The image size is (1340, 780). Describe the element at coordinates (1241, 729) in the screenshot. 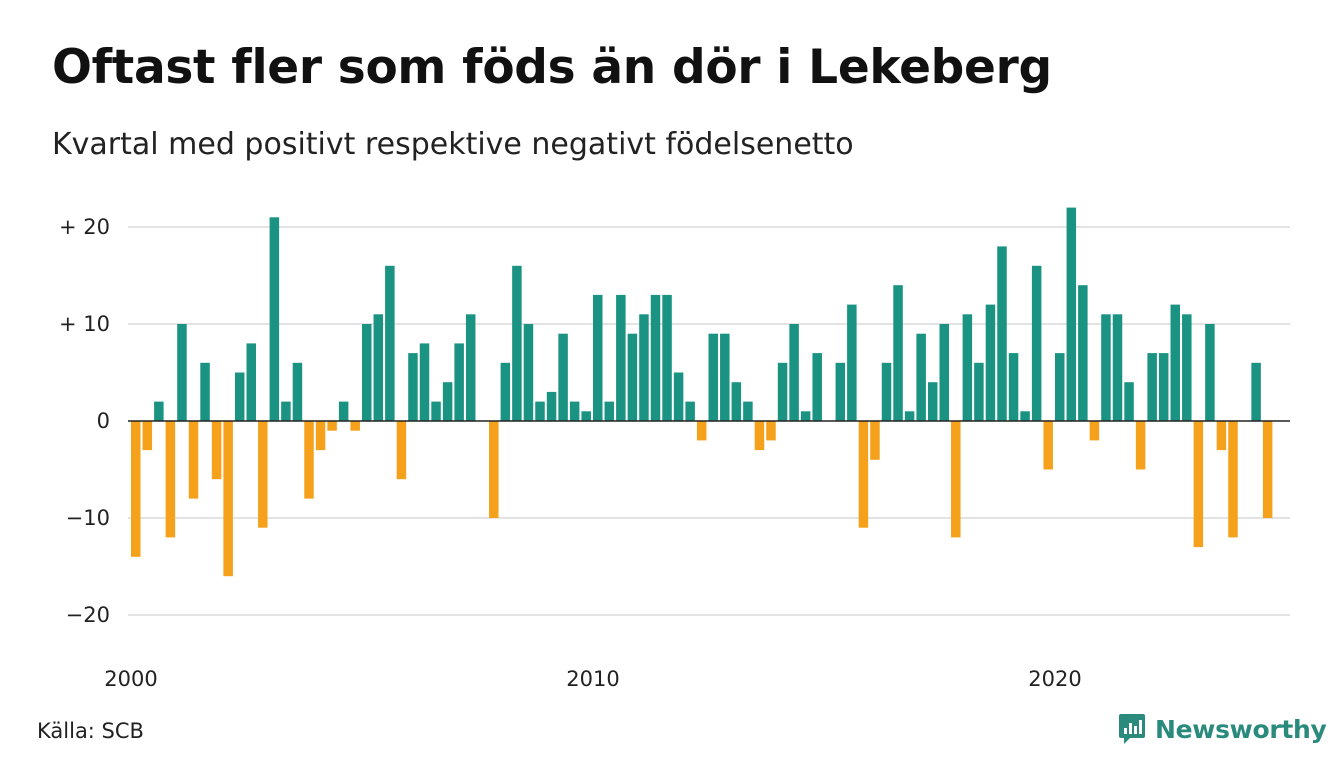

I see `newsworthy-logo-text: Newsworthy` at that location.